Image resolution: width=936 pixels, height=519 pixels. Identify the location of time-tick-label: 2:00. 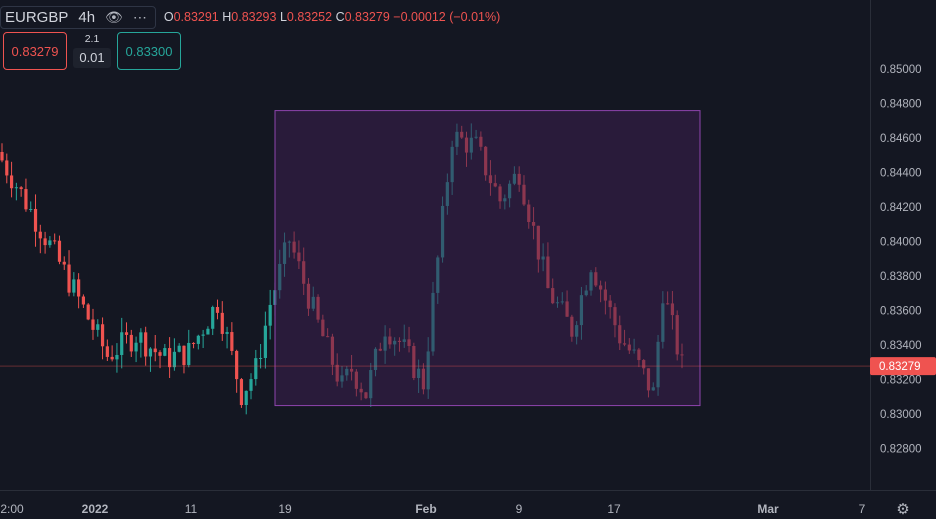
(12, 509).